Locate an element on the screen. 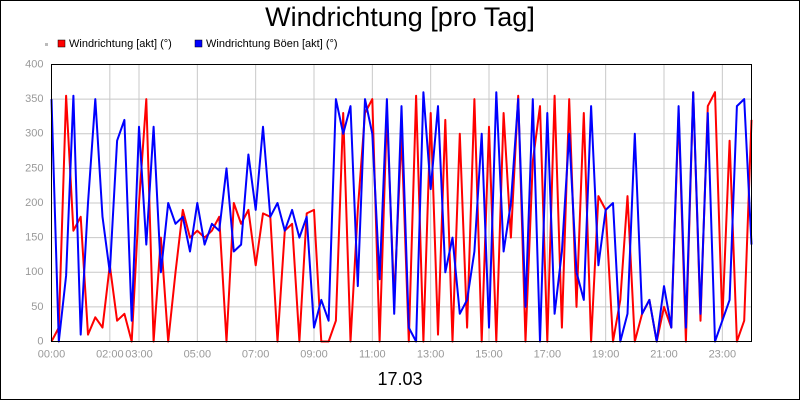  y-tick-label: 100 is located at coordinates (34, 272).